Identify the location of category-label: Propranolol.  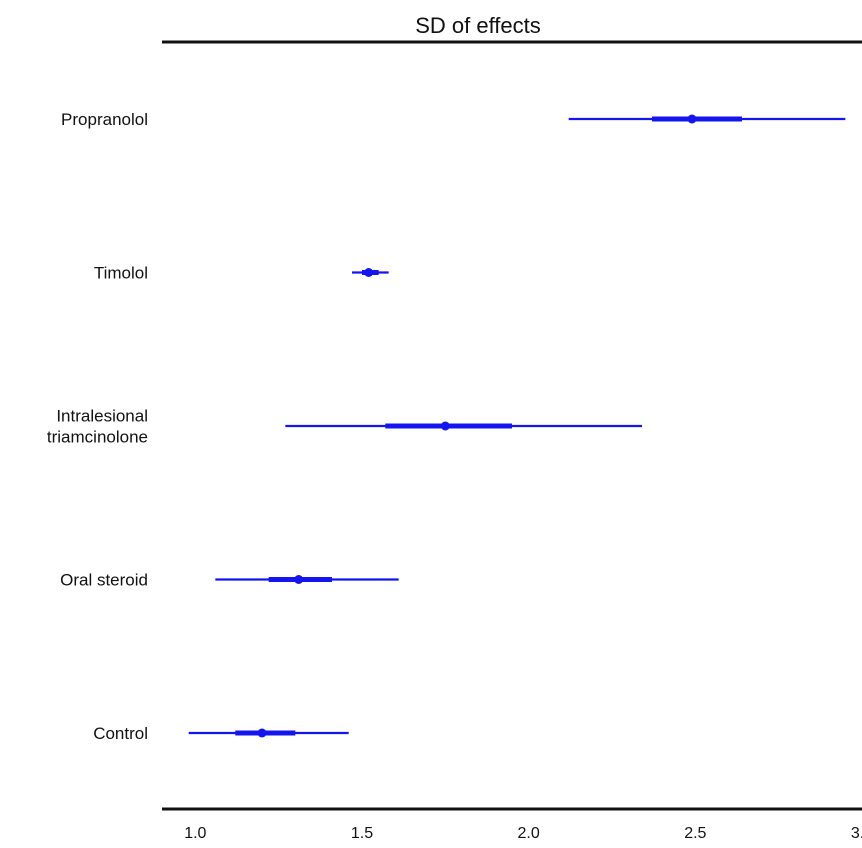
(104, 119).